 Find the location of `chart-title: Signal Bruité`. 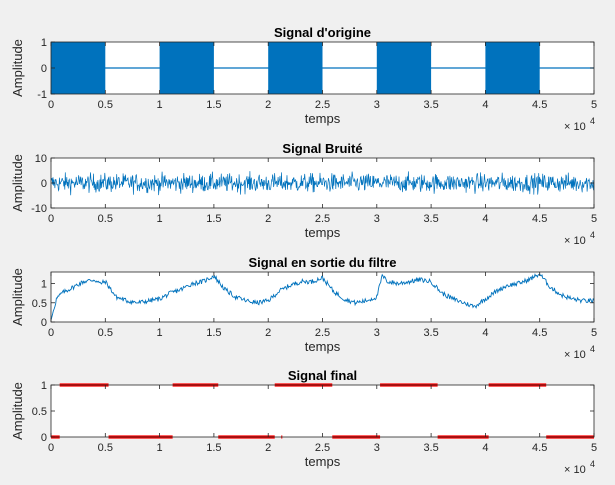

chart-title: Signal Bruité is located at coordinates (322, 148).